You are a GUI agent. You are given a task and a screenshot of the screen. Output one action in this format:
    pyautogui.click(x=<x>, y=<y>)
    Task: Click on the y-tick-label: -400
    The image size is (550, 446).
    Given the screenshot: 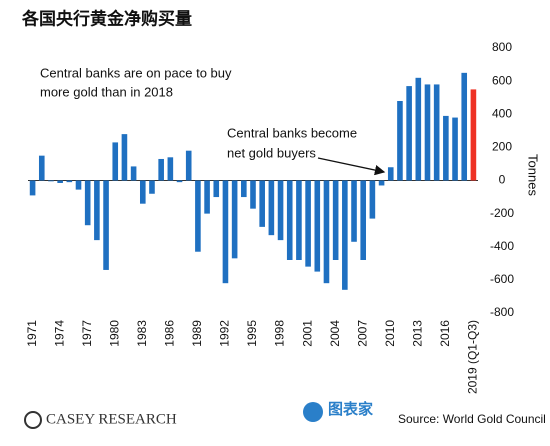 What is the action you would take?
    pyautogui.click(x=502, y=246)
    